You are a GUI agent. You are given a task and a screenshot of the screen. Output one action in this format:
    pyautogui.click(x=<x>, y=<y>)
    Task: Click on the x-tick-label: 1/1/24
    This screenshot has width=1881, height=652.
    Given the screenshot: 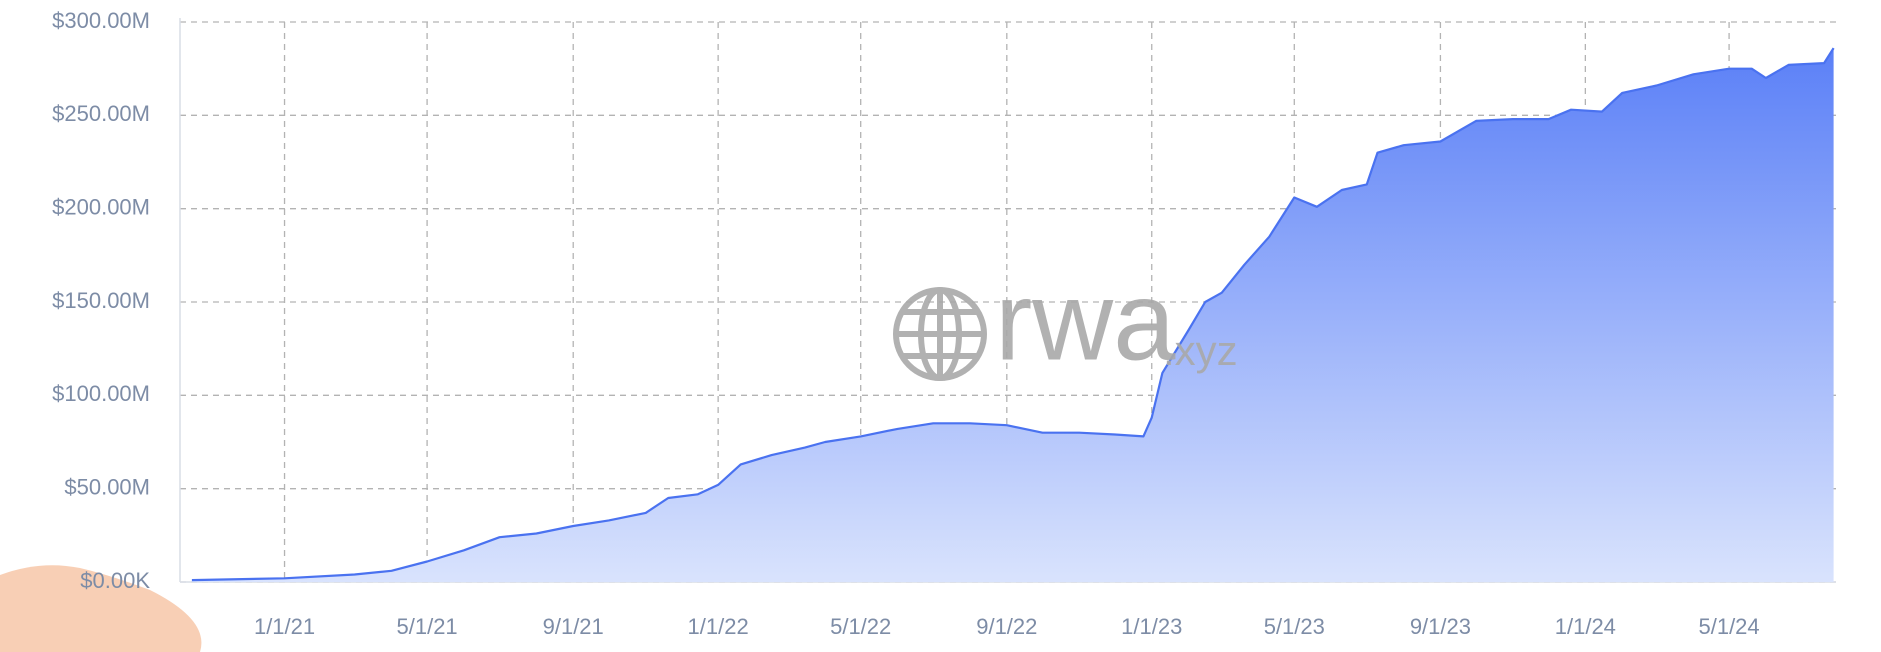 What is the action you would take?
    pyautogui.click(x=1585, y=626)
    